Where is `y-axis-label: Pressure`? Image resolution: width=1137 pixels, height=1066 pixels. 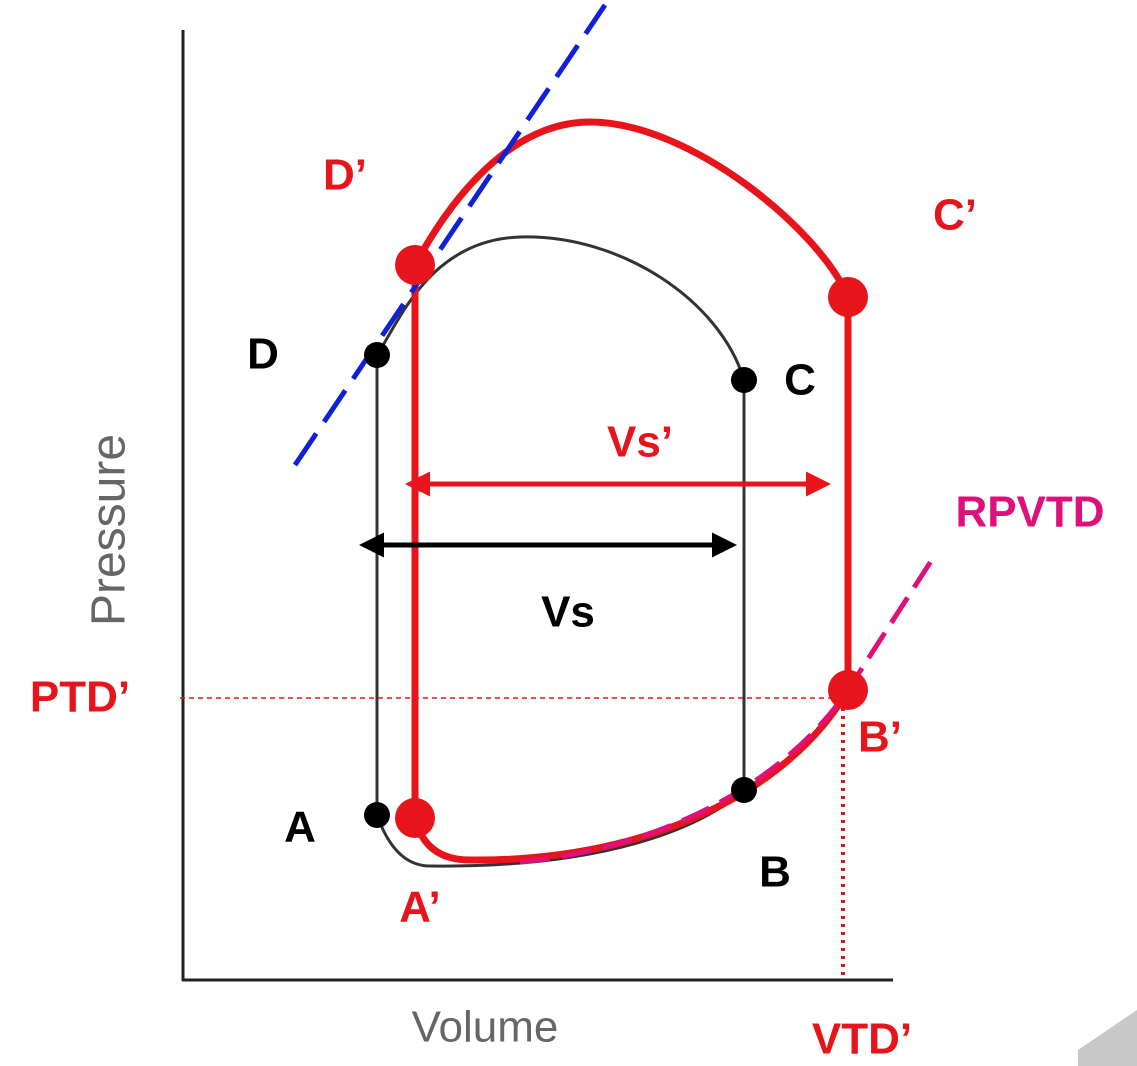 y-axis-label: Pressure is located at coordinates (109, 530).